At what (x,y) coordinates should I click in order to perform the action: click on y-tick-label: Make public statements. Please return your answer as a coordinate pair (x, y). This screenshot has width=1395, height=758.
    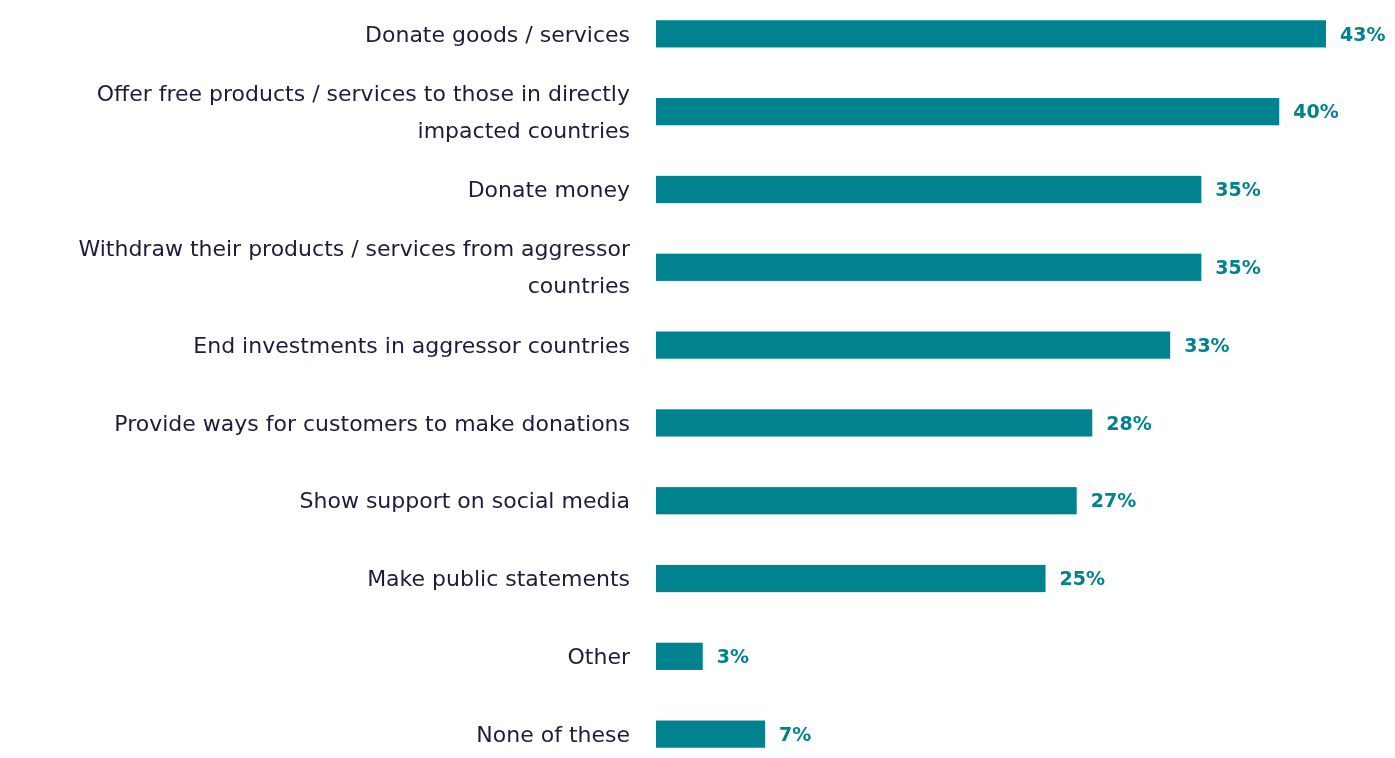
    Looking at the image, I should click on (498, 579).